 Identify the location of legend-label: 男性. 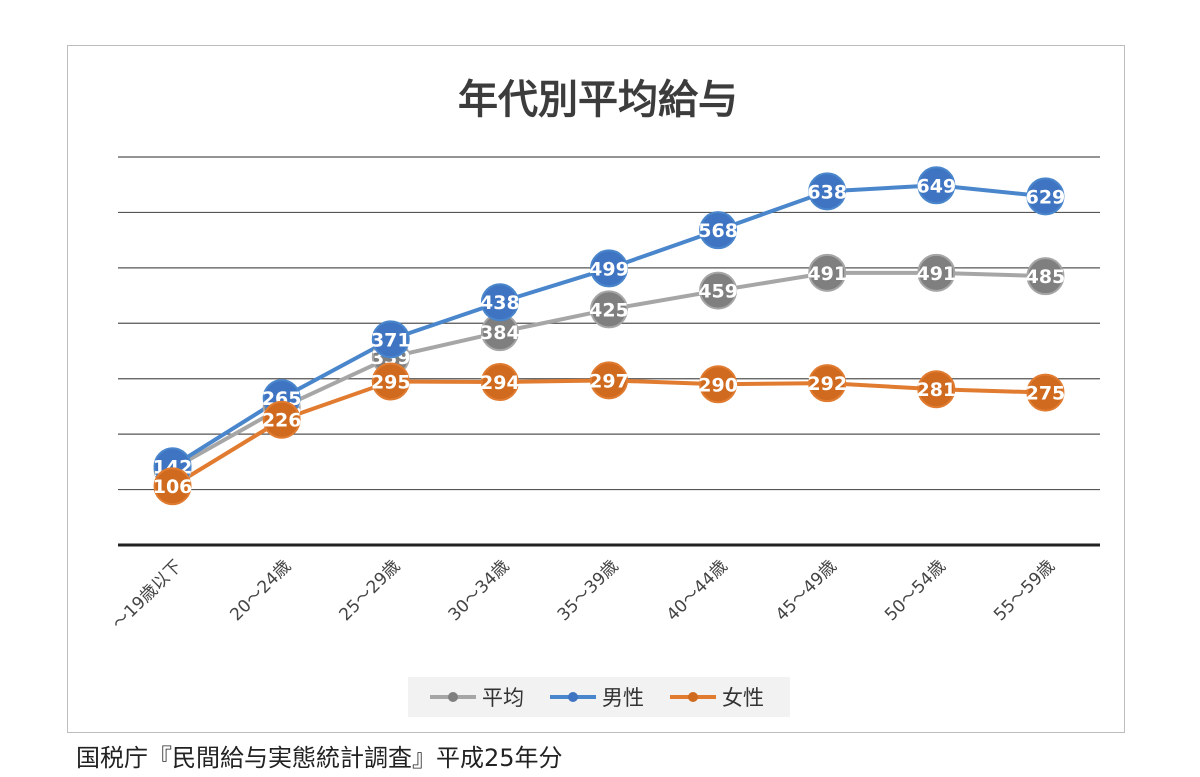
(623, 698).